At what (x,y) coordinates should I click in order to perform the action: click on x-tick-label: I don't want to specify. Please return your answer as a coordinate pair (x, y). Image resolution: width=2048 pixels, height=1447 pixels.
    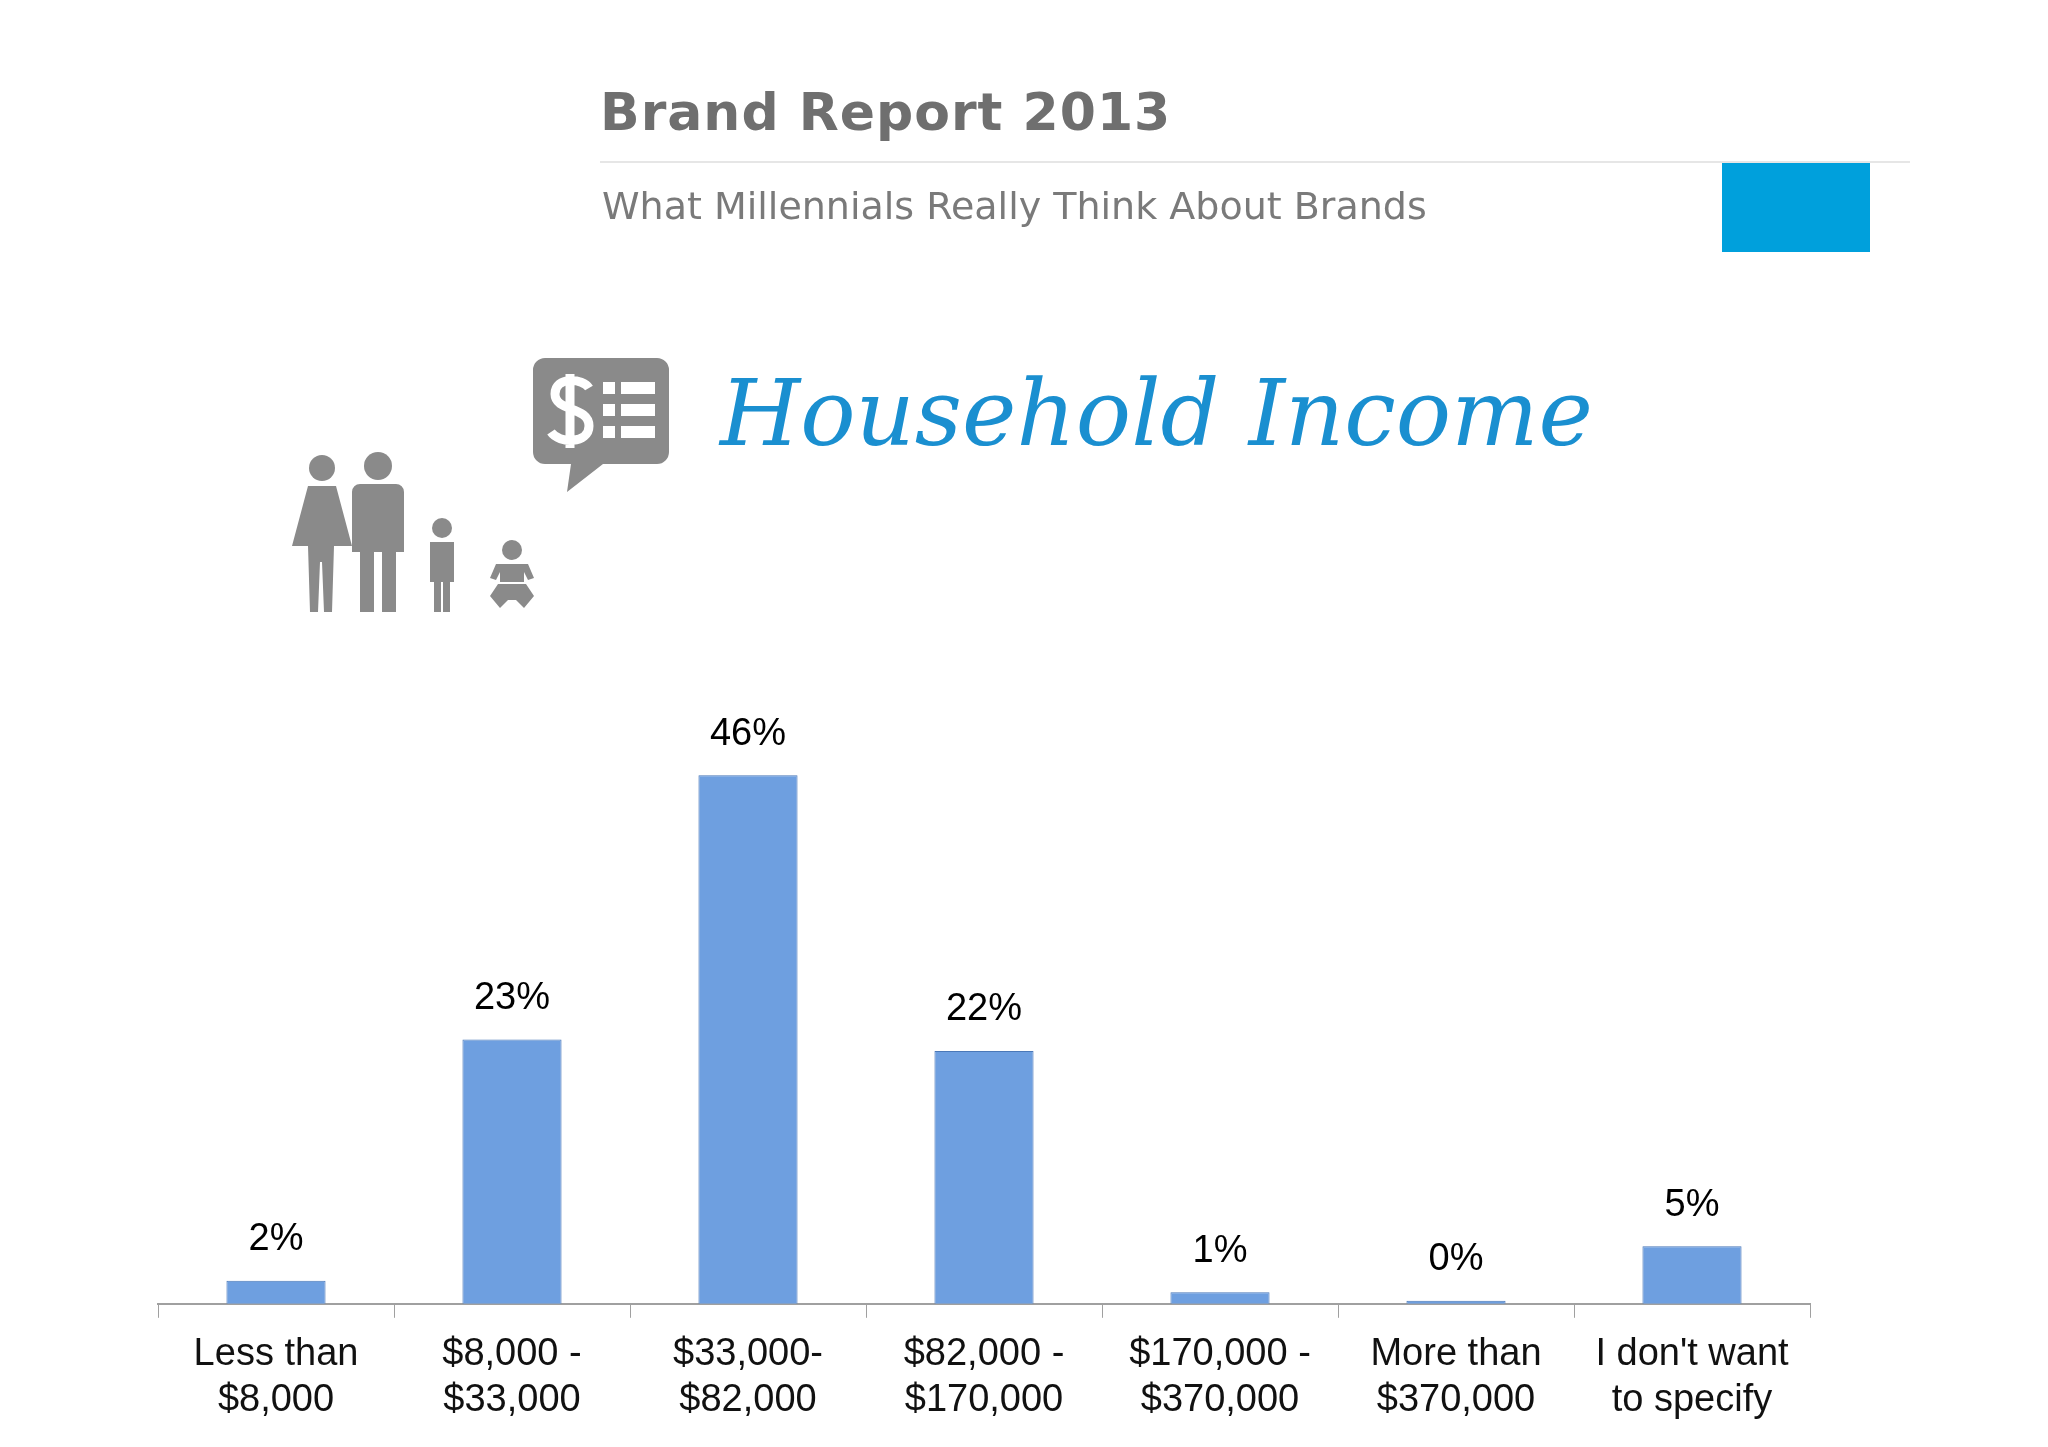
    Looking at the image, I should click on (1692, 1375).